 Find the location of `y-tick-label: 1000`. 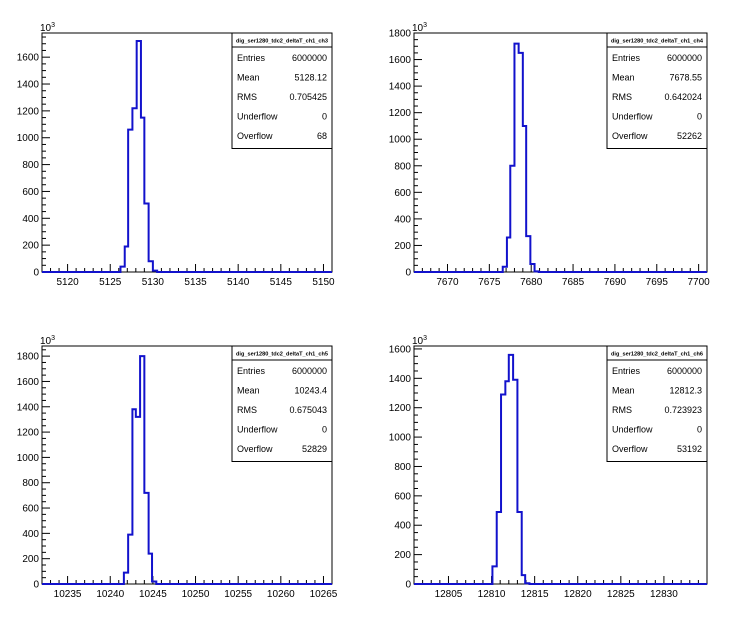

y-tick-label: 1000 is located at coordinates (28, 458).